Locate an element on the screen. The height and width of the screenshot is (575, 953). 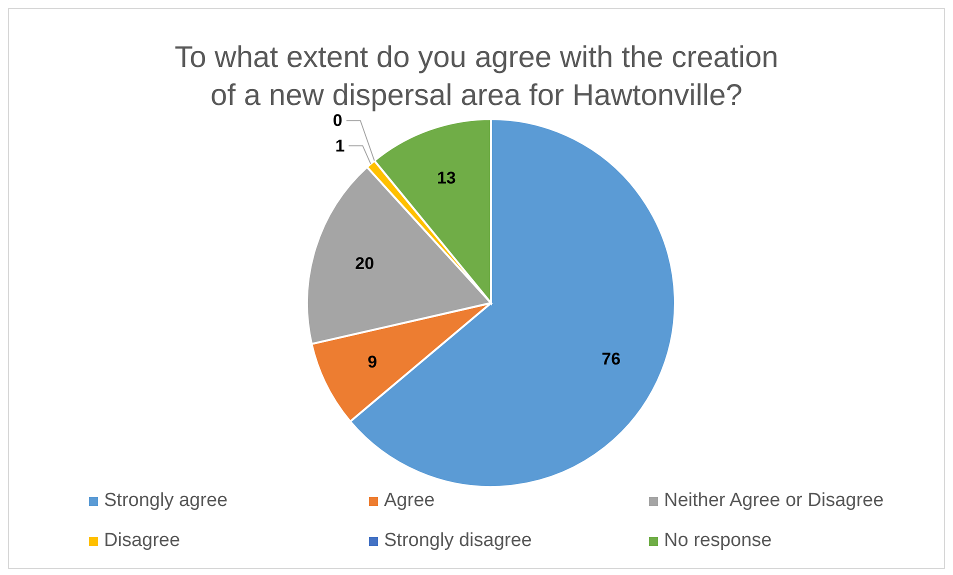
data-label: 13 is located at coordinates (446, 178).